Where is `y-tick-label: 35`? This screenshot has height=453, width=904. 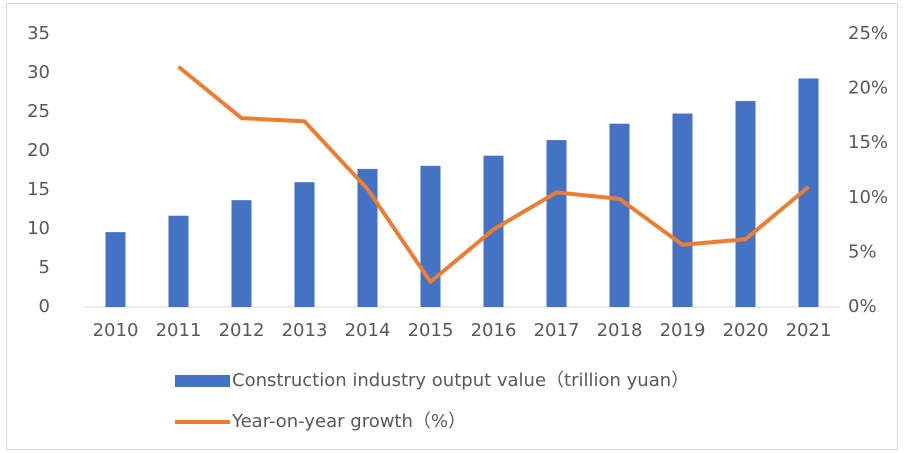 y-tick-label: 35 is located at coordinates (38, 33).